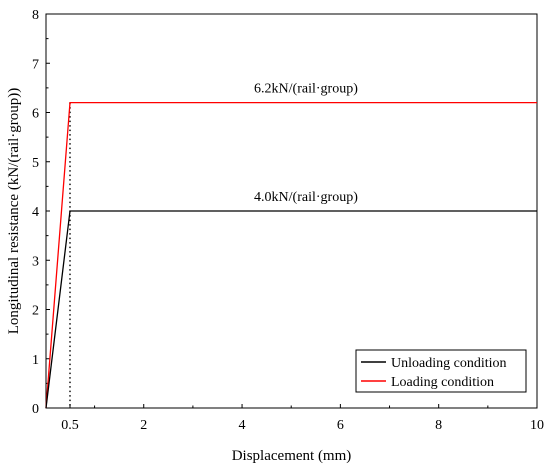  I want to click on y-tick-label: 0, so click(35, 409).